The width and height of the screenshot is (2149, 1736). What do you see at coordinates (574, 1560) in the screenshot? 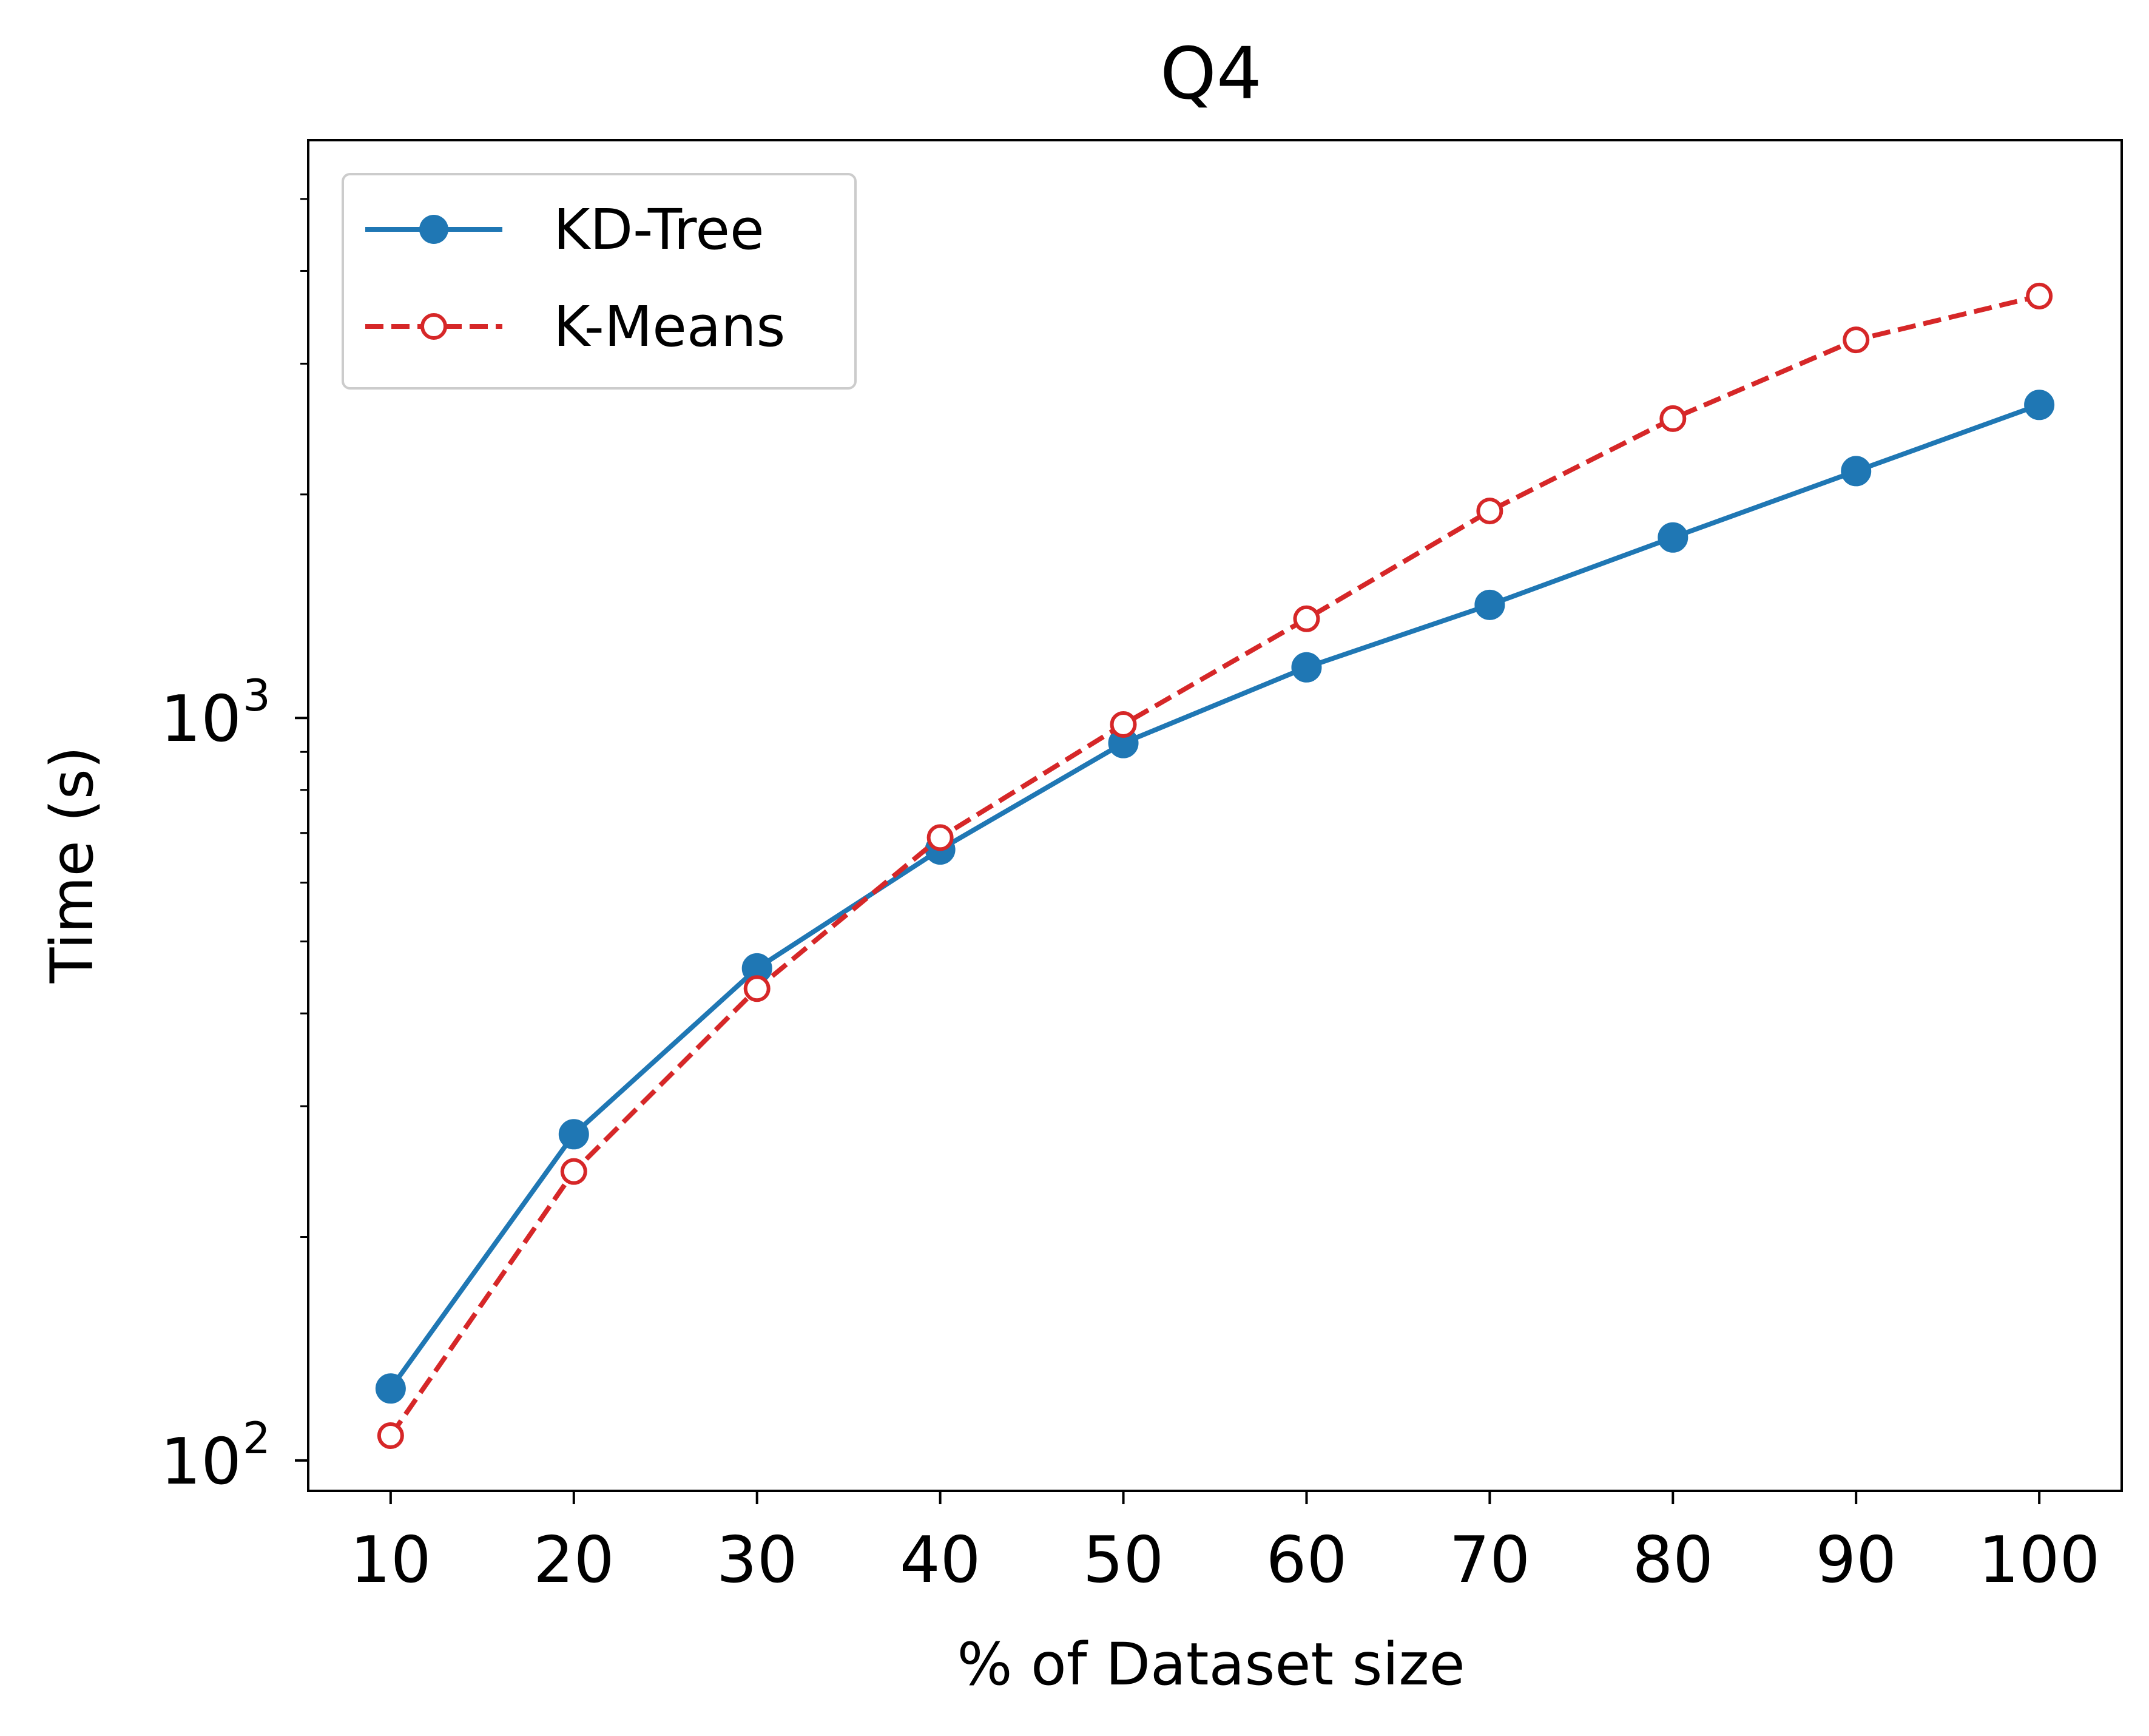
I see `x-tick-label: 20` at bounding box center [574, 1560].